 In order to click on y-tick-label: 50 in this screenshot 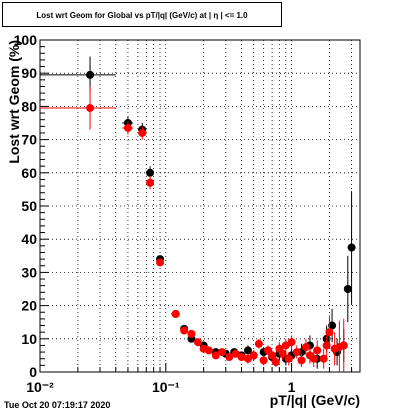, I will do `click(29, 206)`.